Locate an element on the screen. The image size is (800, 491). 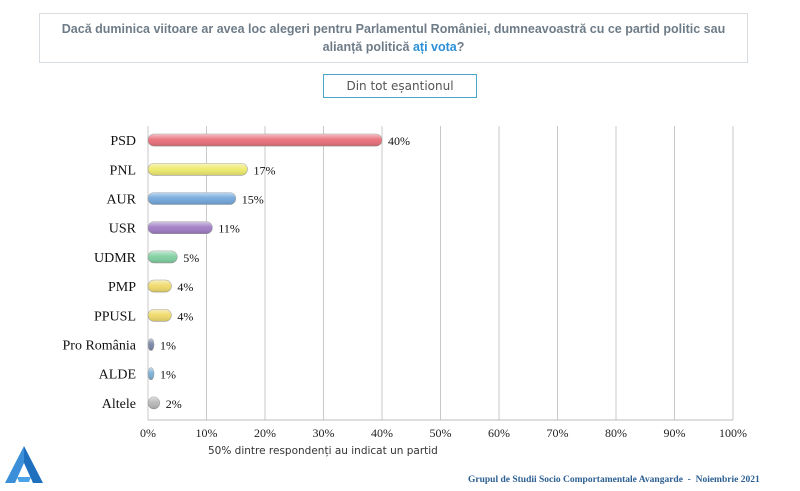
category-label: USR is located at coordinates (123, 229).